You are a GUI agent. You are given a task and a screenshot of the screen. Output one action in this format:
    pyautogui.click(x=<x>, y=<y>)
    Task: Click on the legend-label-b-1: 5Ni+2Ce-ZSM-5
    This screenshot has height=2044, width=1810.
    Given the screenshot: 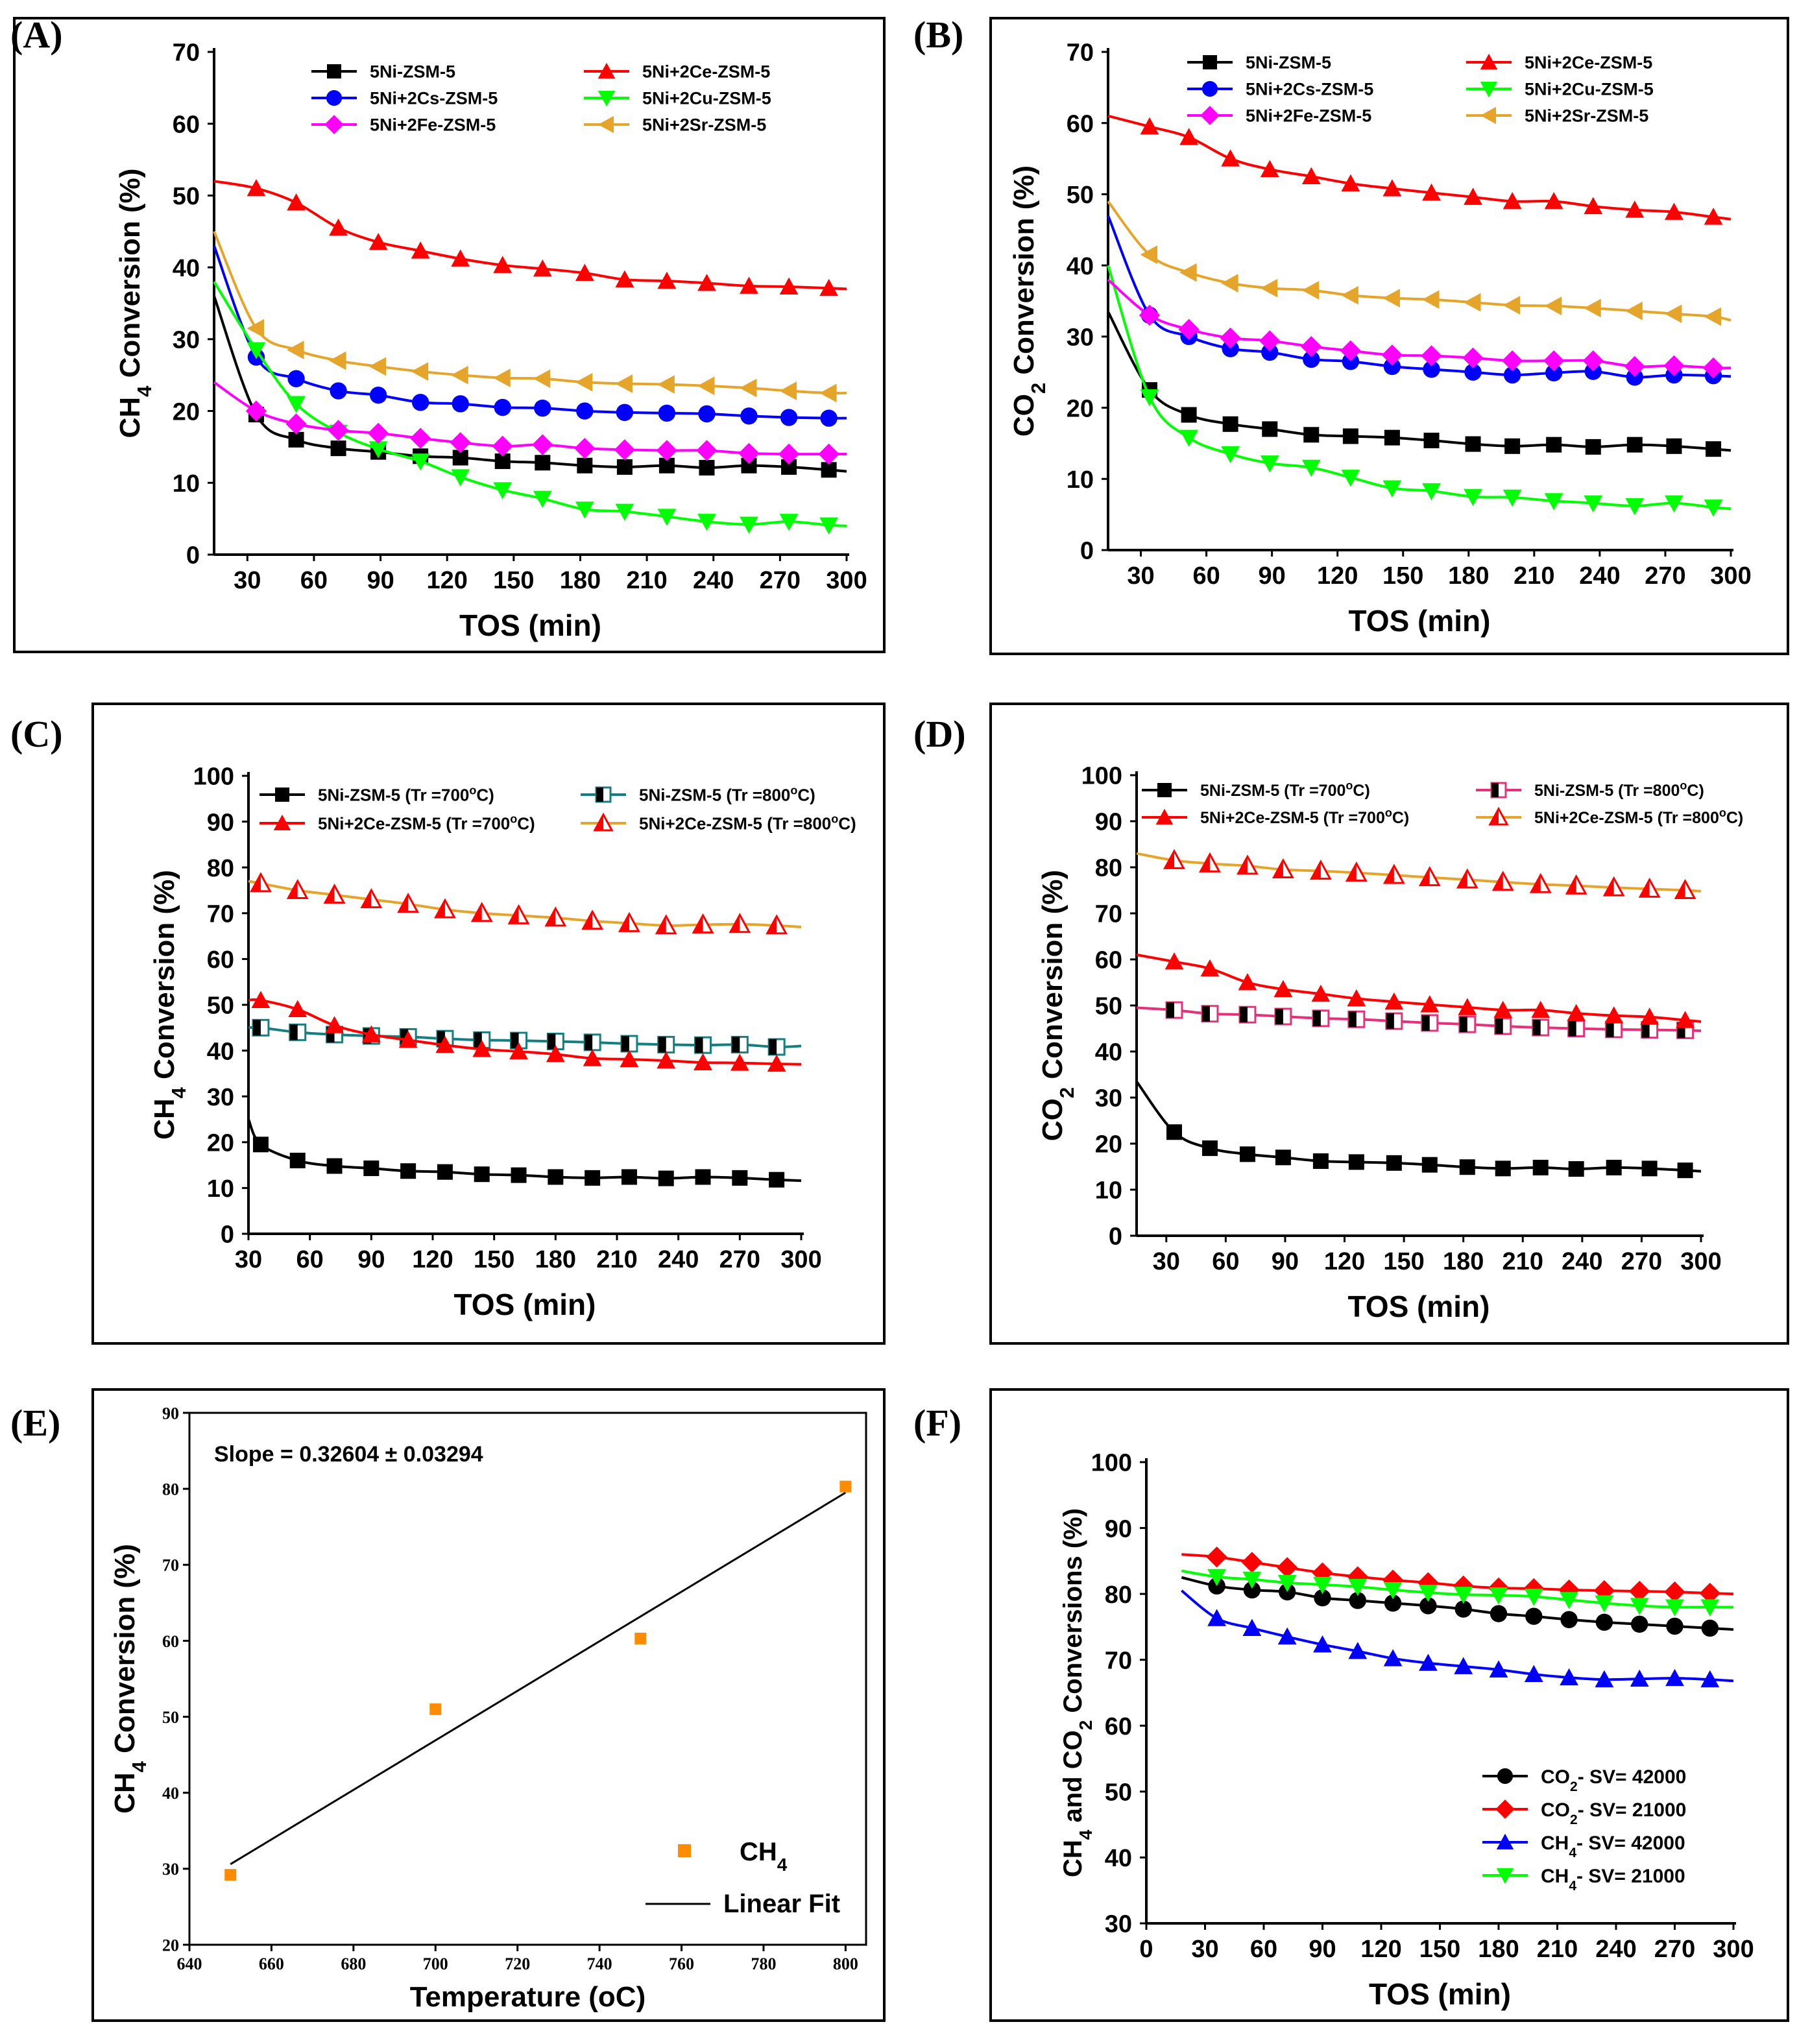 What is the action you would take?
    pyautogui.click(x=1588, y=63)
    